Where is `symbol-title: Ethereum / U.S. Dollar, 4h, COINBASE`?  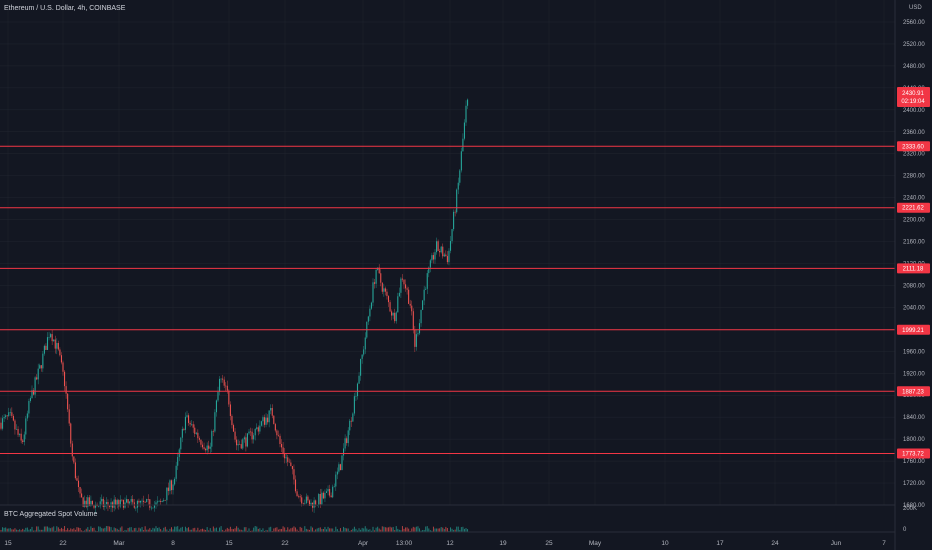
symbol-title: Ethereum / U.S. Dollar, 4h, COINBASE is located at coordinates (65, 8).